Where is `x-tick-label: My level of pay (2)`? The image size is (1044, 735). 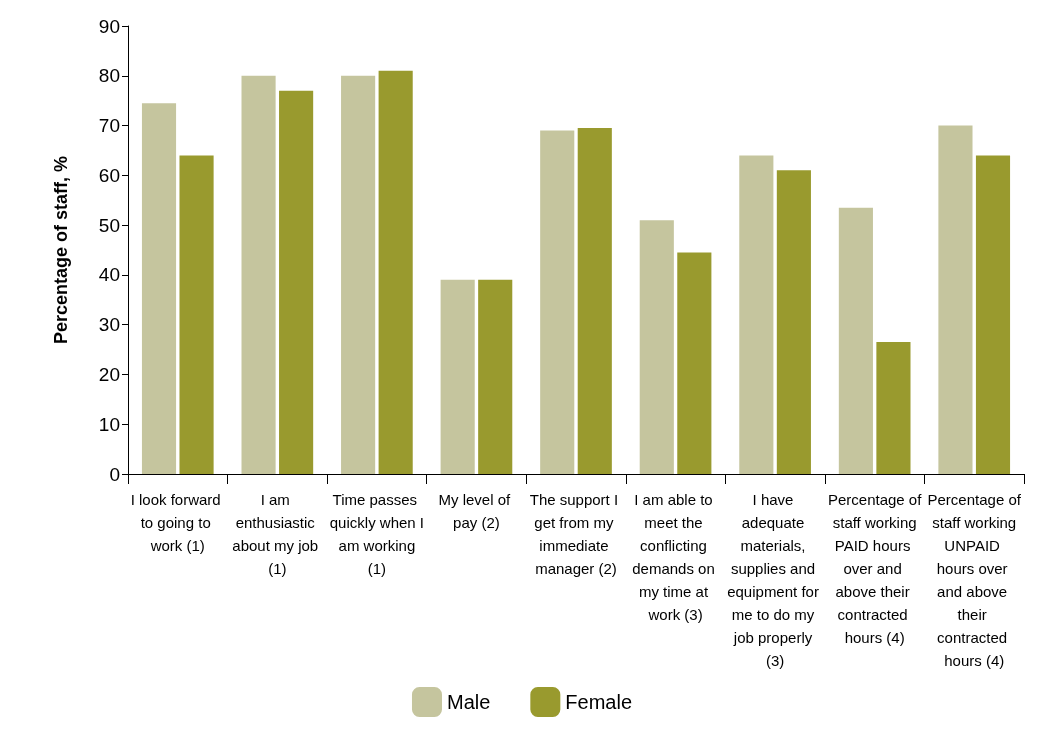
x-tick-label: My level of pay (2) is located at coordinates (476, 511).